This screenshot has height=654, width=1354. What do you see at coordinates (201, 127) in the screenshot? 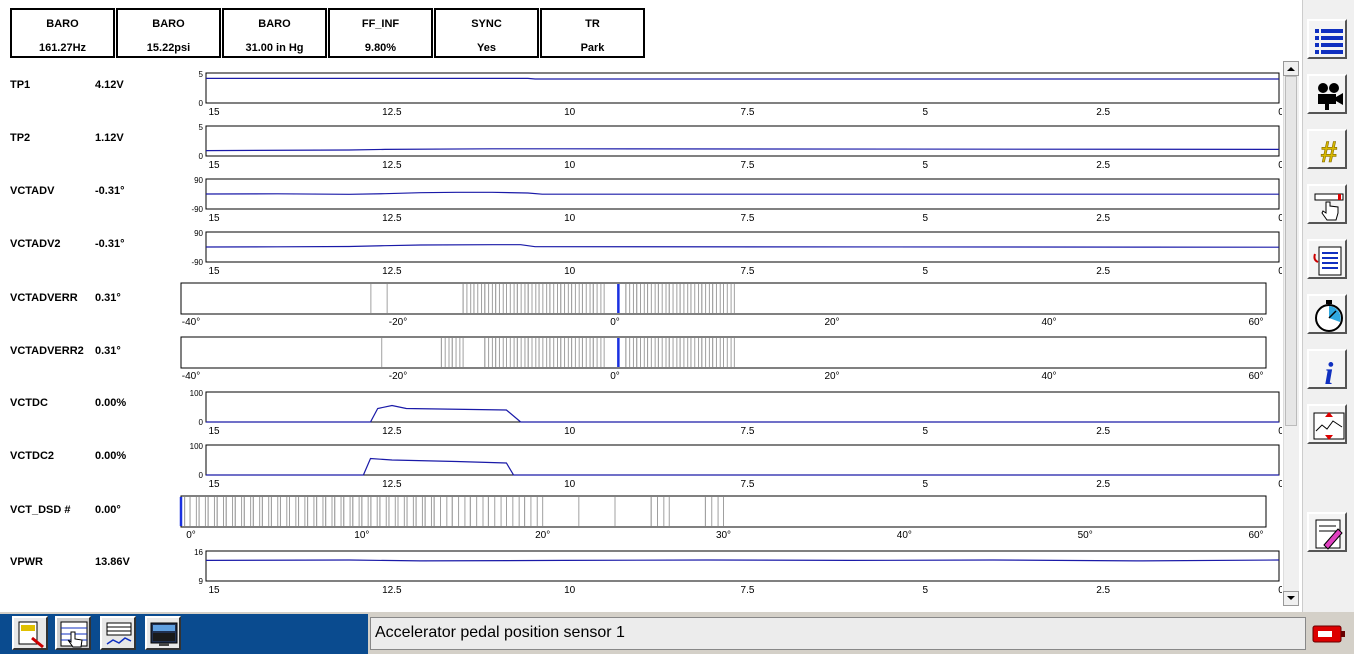
I see `y-tick-label: 5` at bounding box center [201, 127].